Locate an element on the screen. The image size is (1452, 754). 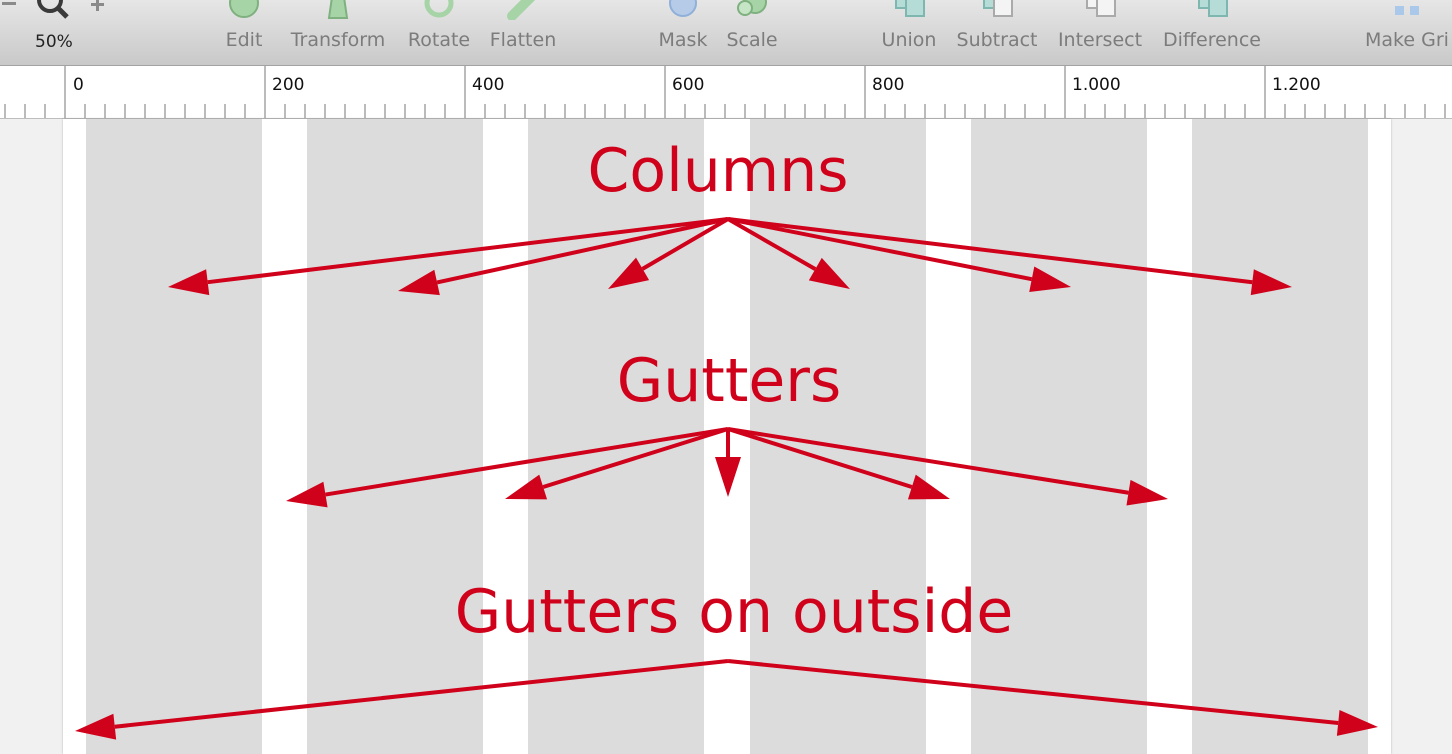
subtract-label: Subtract is located at coordinates (997, 40).